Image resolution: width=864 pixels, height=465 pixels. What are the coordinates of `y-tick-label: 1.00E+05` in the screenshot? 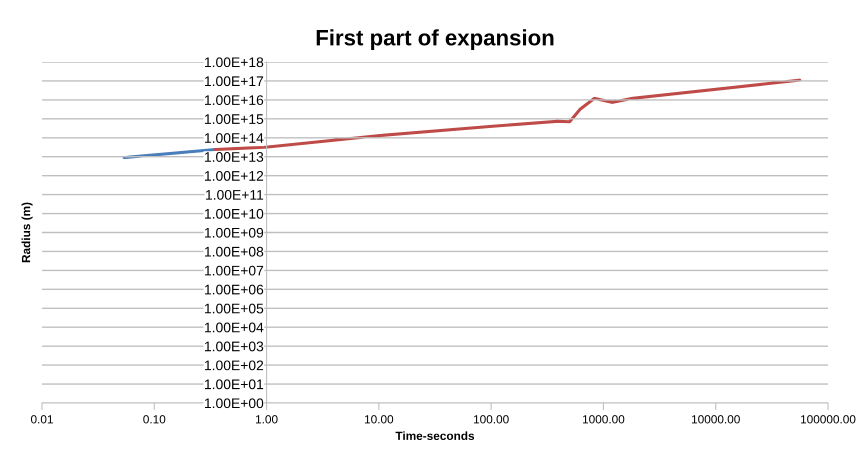 It's located at (234, 309).